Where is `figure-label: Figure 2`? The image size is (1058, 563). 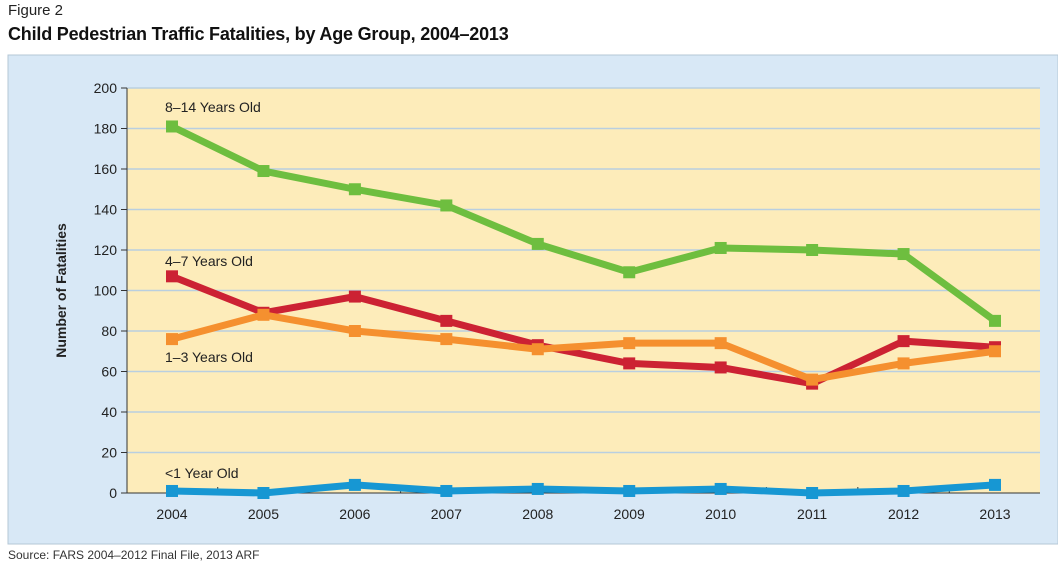
figure-label: Figure 2 is located at coordinates (36, 10).